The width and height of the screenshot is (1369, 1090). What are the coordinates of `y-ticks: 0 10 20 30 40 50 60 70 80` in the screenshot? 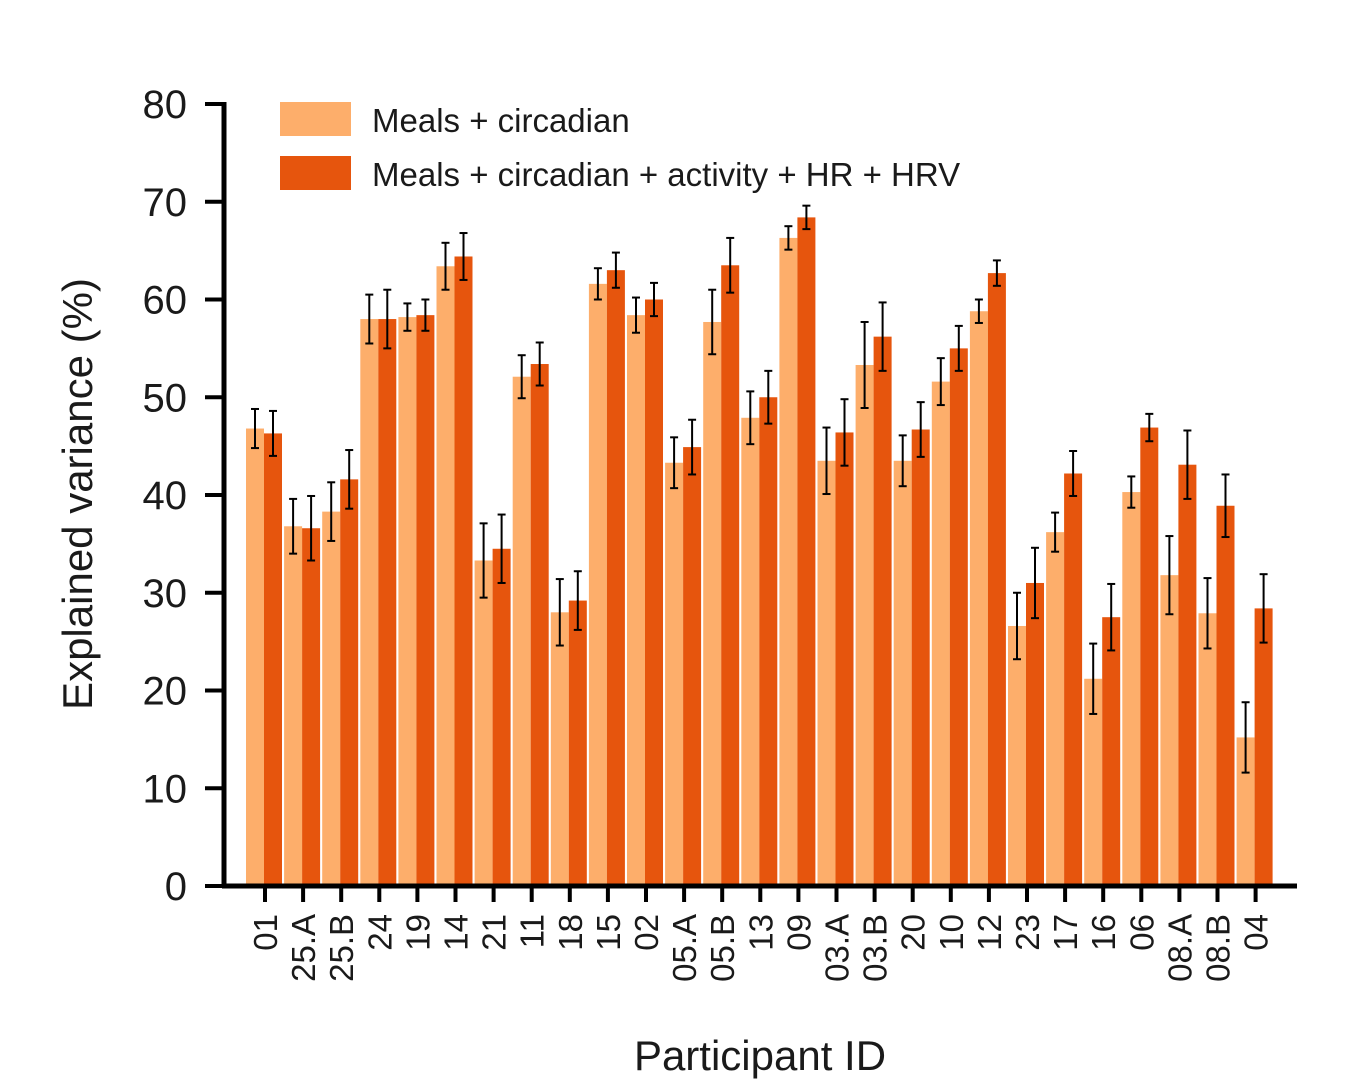 It's located at (183, 496).